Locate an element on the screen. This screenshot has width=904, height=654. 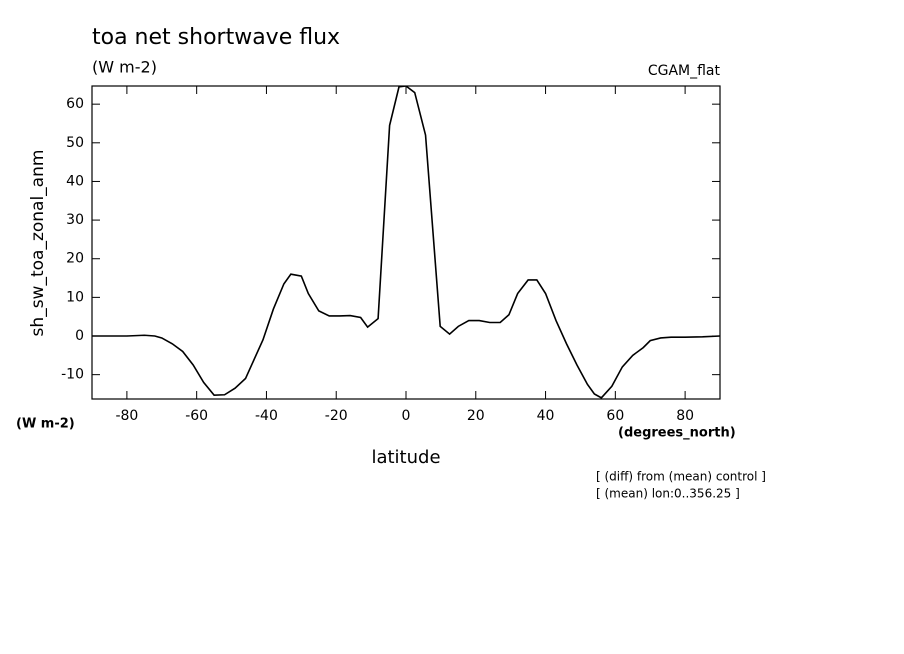
chart-subtitle: (W m-2) is located at coordinates (124, 67).